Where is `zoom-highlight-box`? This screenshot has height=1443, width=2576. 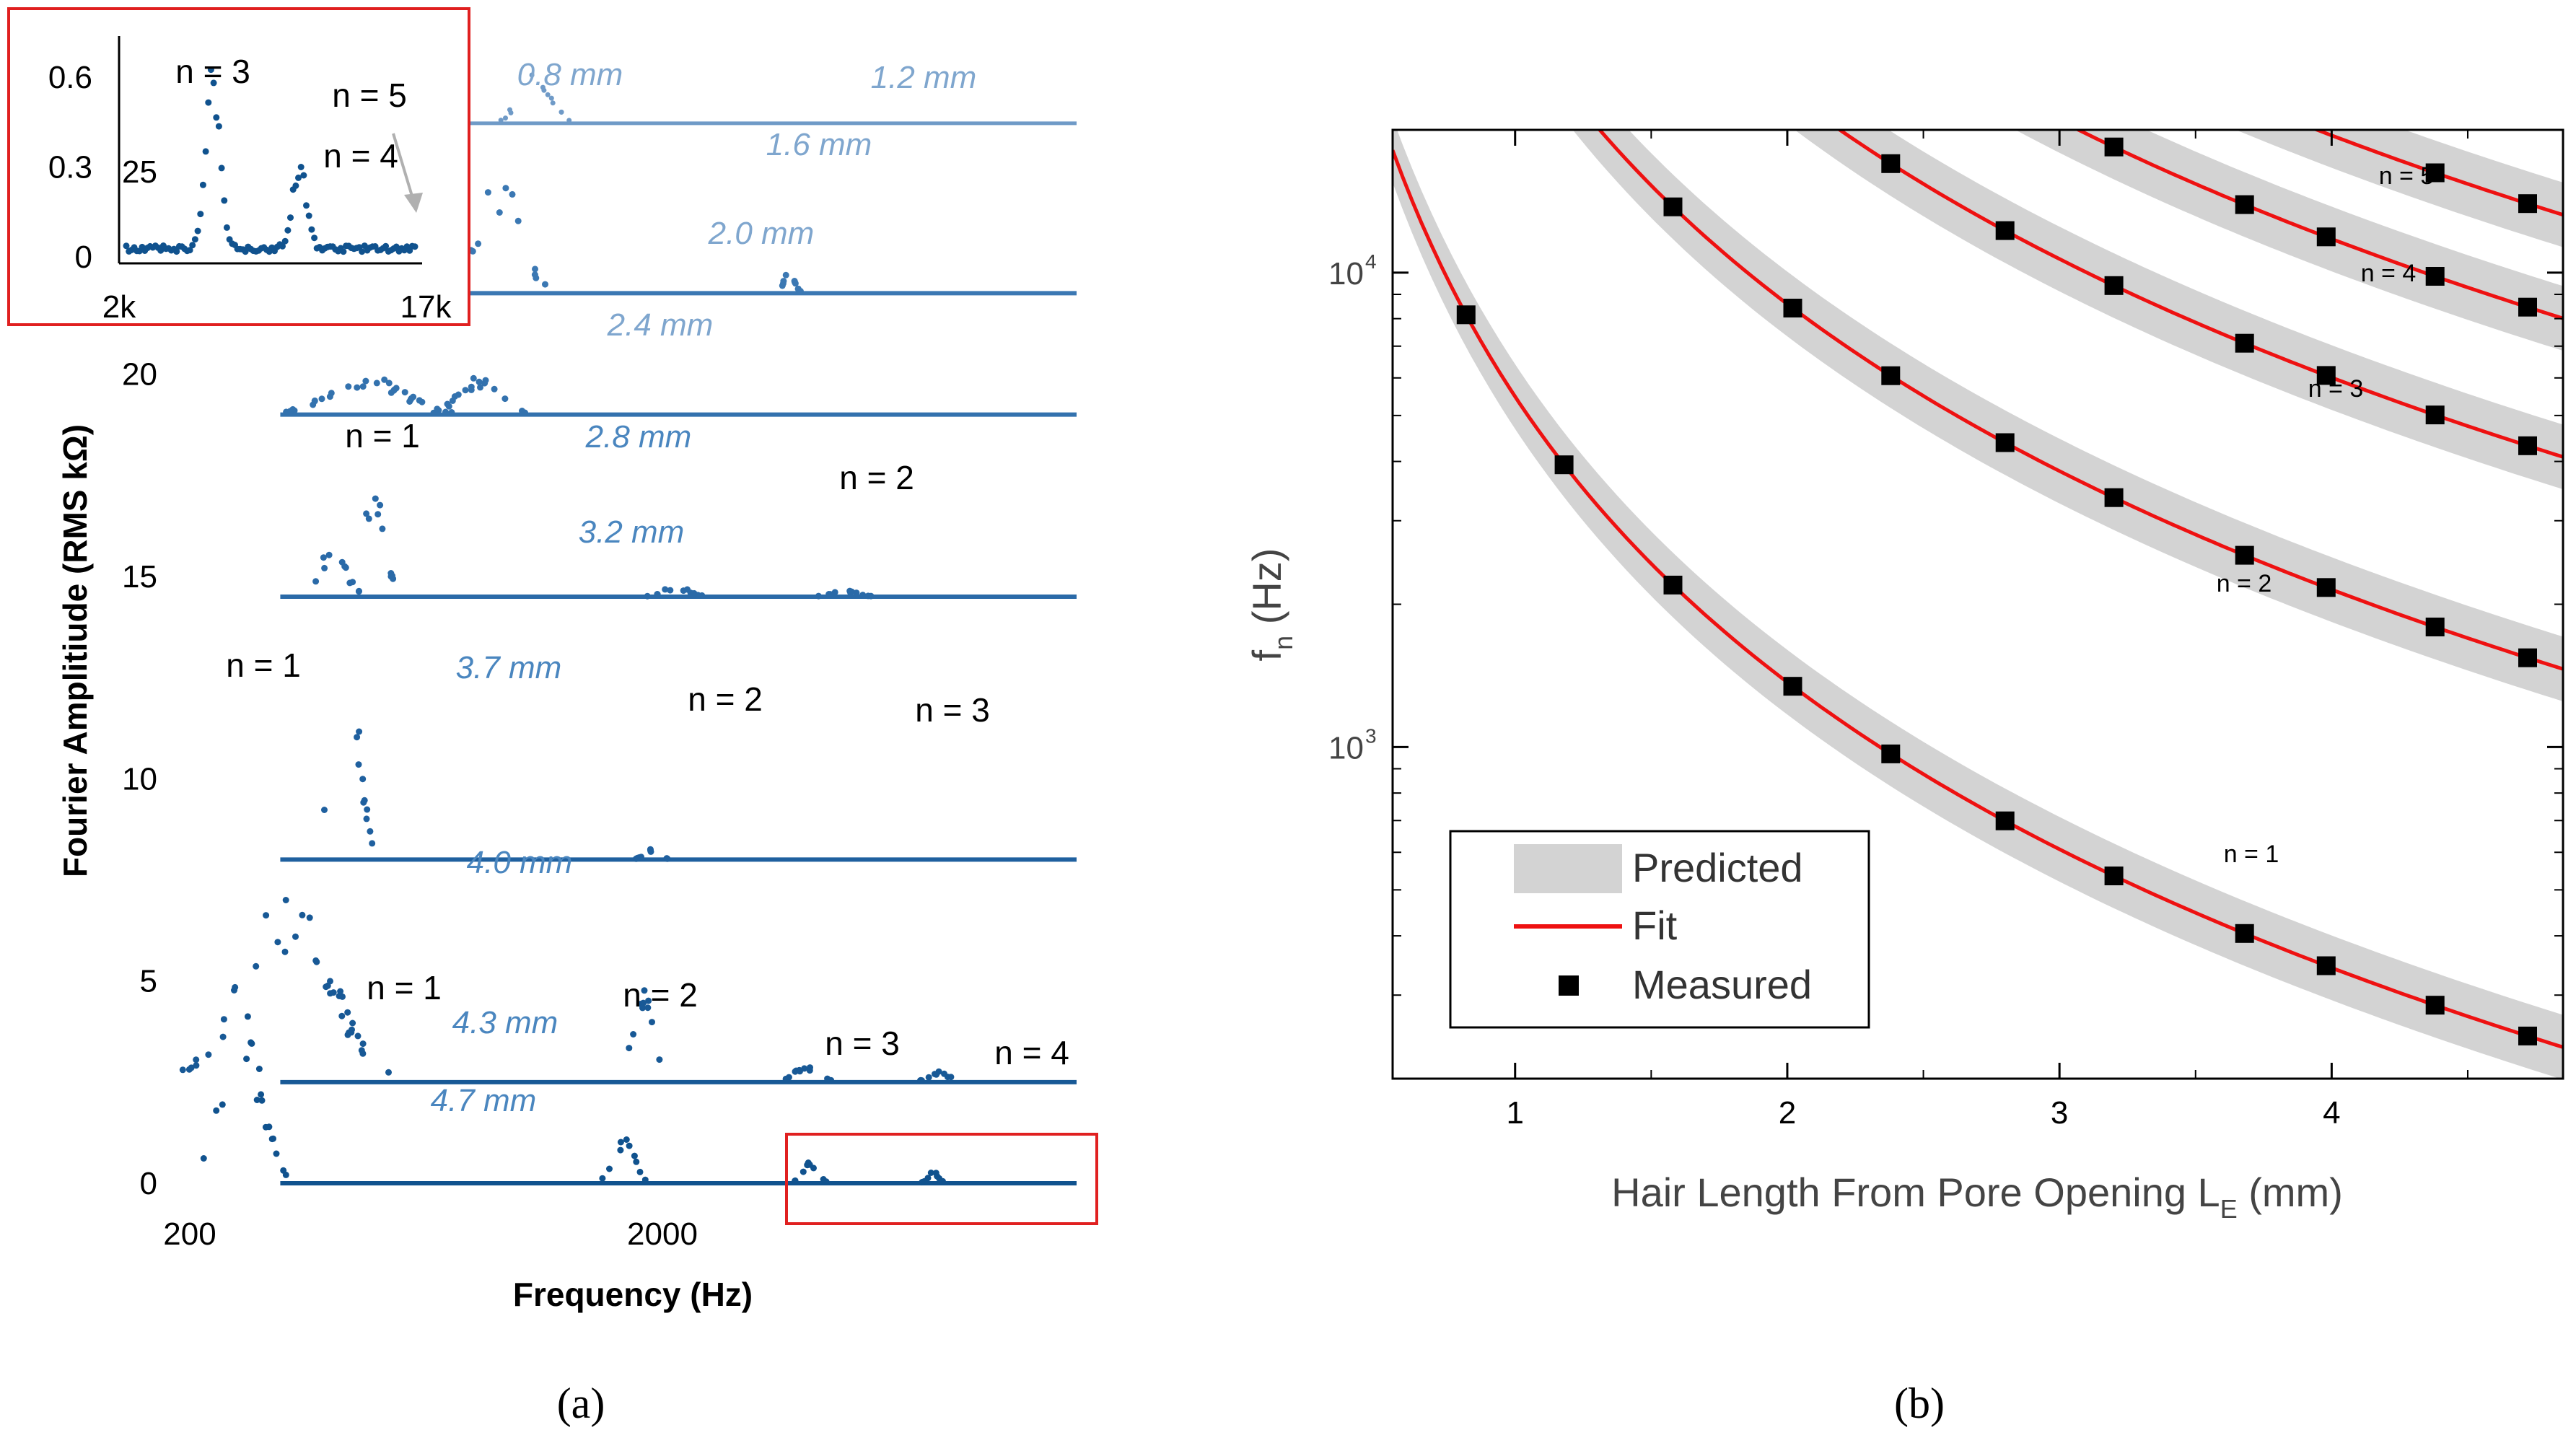 zoom-highlight-box is located at coordinates (941, 1179).